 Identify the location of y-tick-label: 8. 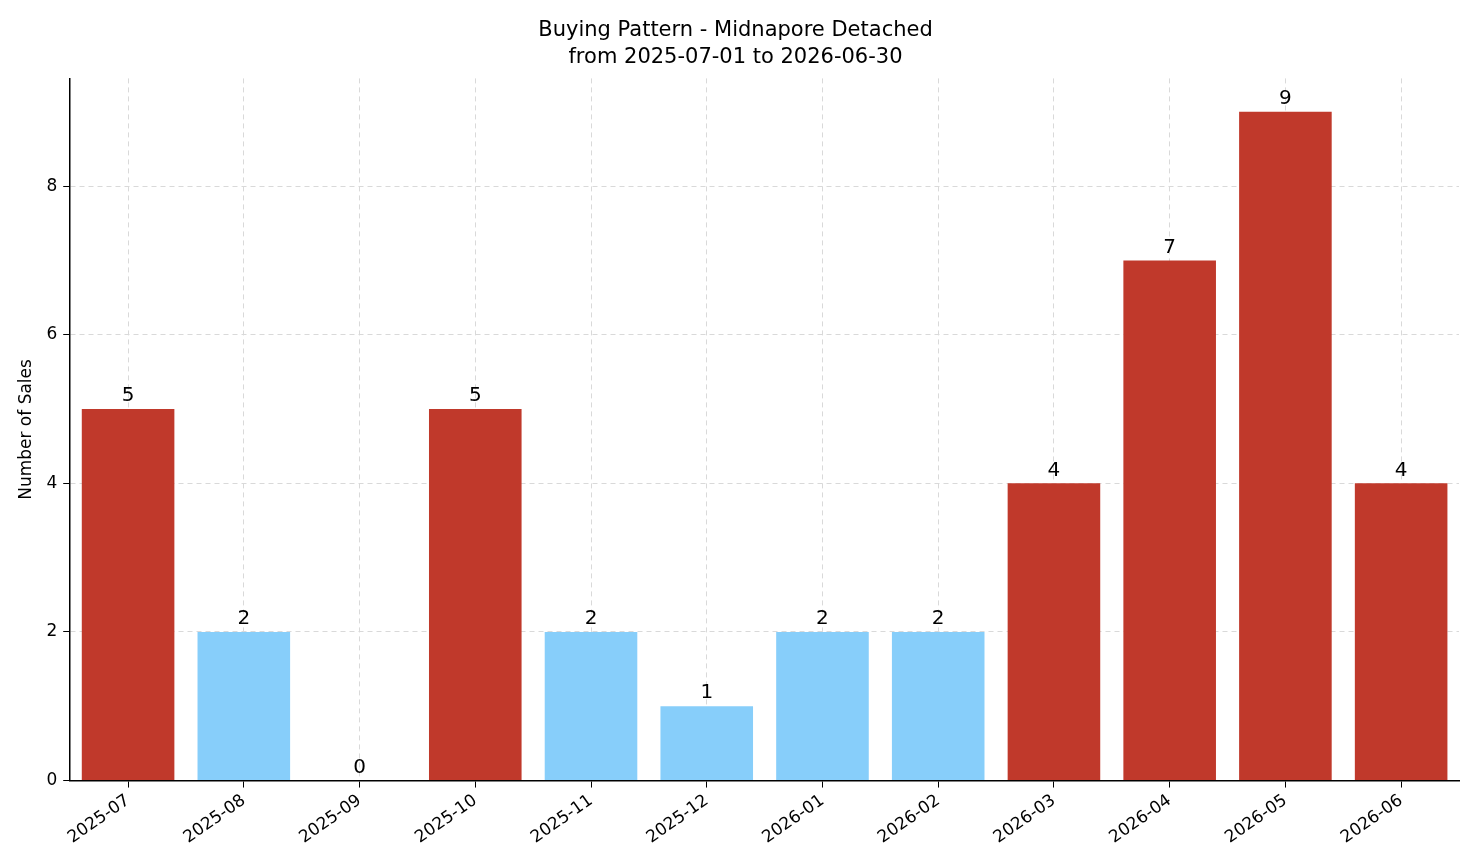
(52, 184).